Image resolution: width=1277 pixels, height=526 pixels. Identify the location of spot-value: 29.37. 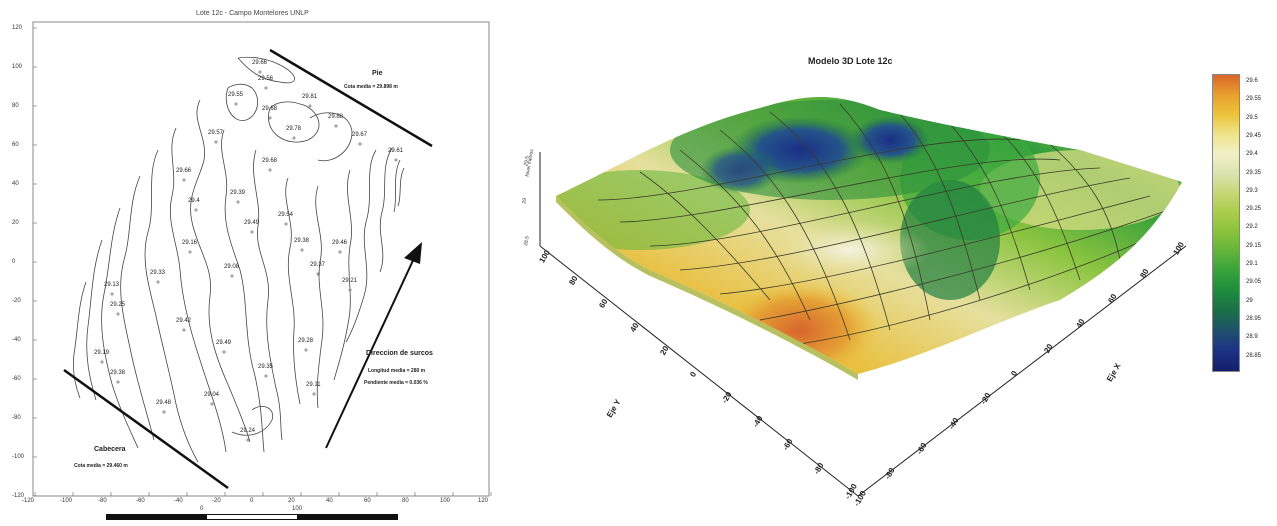
(318, 265).